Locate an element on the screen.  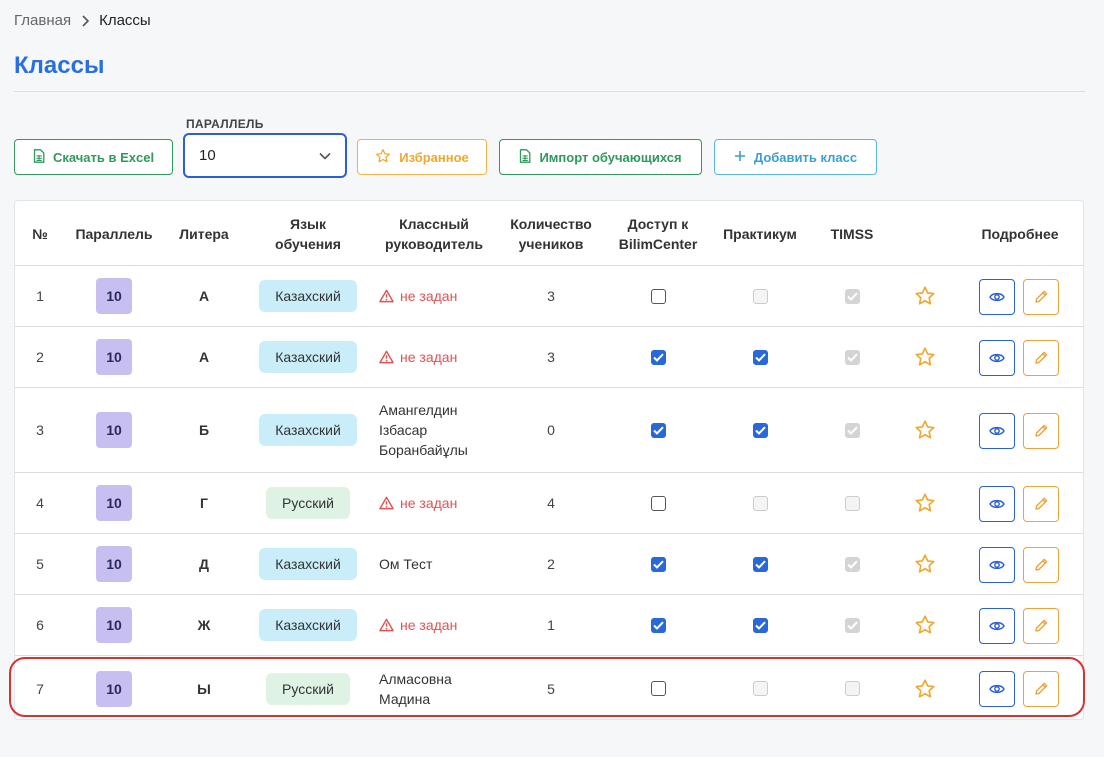
table-row: 6 10 Ж Казахский не задан 1 is located at coordinates (549, 625).